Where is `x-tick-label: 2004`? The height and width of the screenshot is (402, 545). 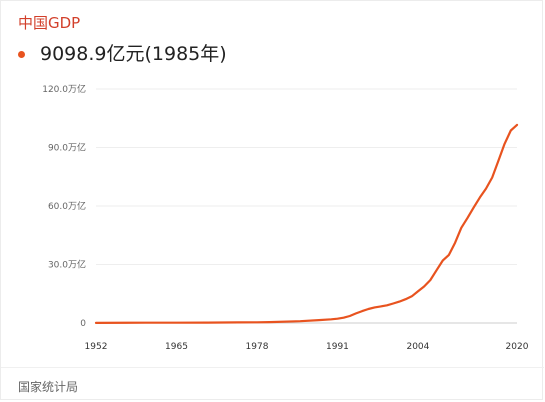
x-tick-label: 2004 is located at coordinates (417, 347).